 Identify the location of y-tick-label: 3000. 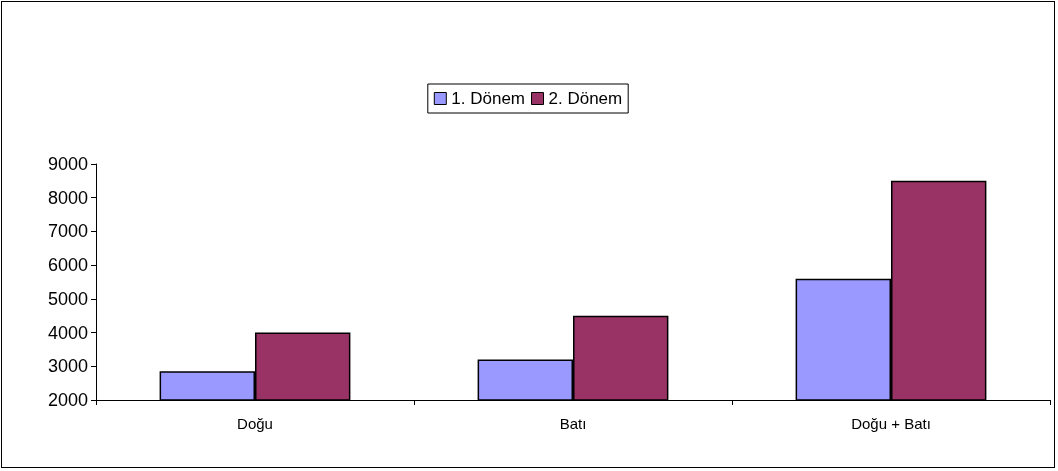
(67, 366).